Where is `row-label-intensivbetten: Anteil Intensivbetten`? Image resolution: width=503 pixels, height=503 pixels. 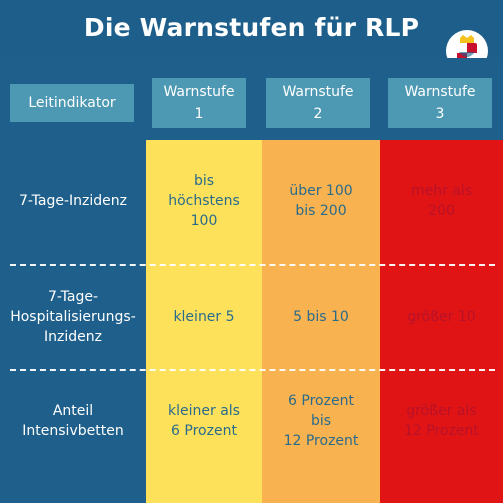 row-label-intensivbetten: Anteil Intensivbetten is located at coordinates (73, 421).